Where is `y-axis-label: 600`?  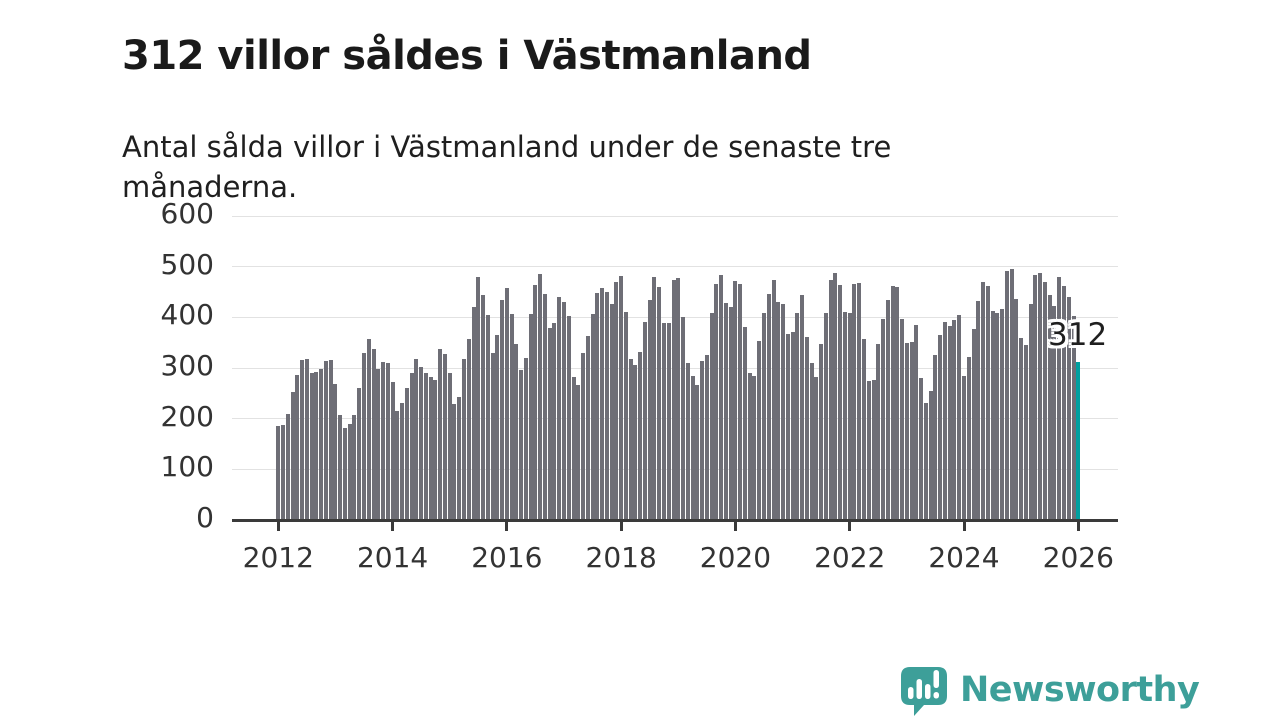
y-axis-label: 600 is located at coordinates (187, 213).